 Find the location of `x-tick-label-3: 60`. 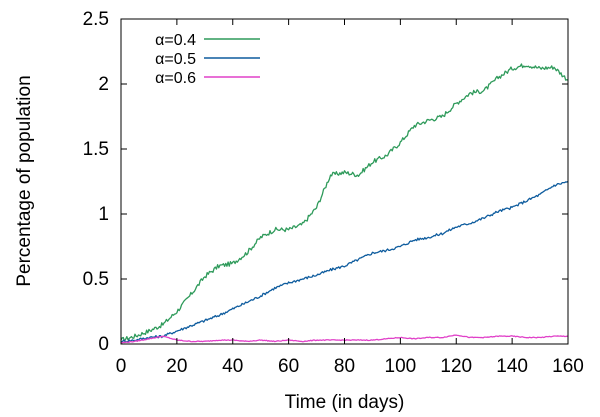

x-tick-label-3: 60 is located at coordinates (288, 366).